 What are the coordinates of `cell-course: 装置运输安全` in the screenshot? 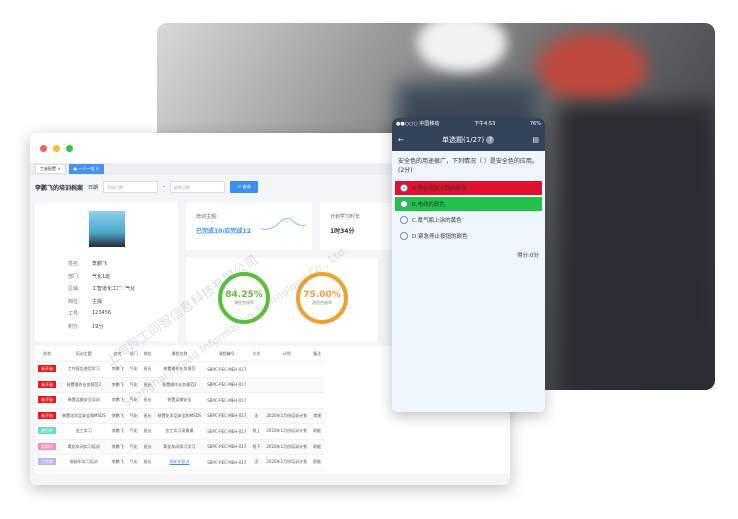 It's located at (179, 400).